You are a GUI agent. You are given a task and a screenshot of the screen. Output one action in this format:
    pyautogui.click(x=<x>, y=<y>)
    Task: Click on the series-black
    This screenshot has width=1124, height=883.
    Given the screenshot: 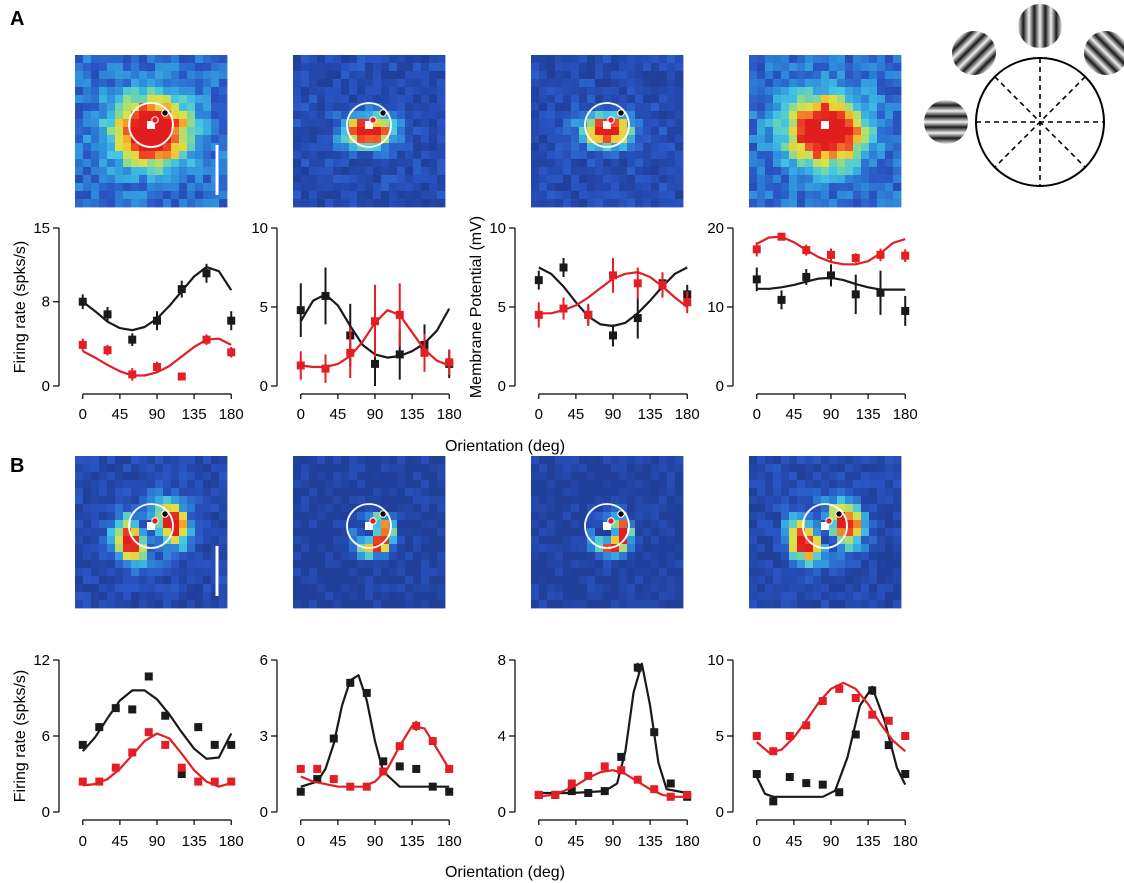 What is the action you would take?
    pyautogui.click(x=375, y=735)
    